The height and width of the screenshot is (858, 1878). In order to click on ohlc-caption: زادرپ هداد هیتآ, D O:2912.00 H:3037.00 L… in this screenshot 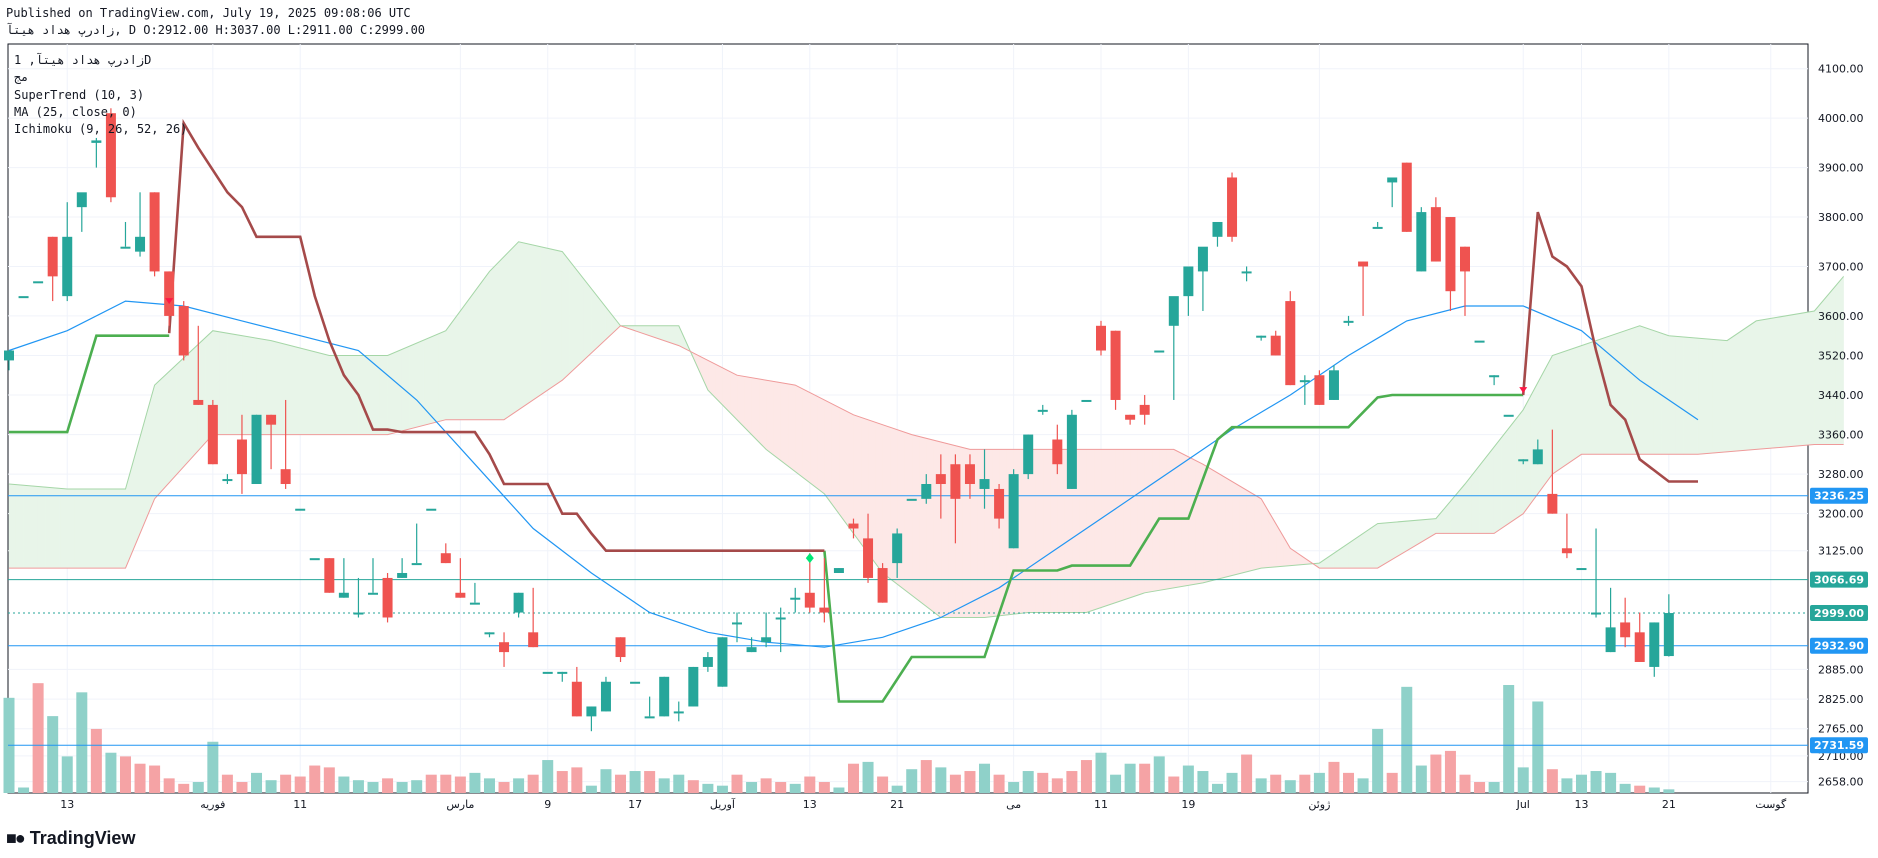, I will do `click(216, 30)`.